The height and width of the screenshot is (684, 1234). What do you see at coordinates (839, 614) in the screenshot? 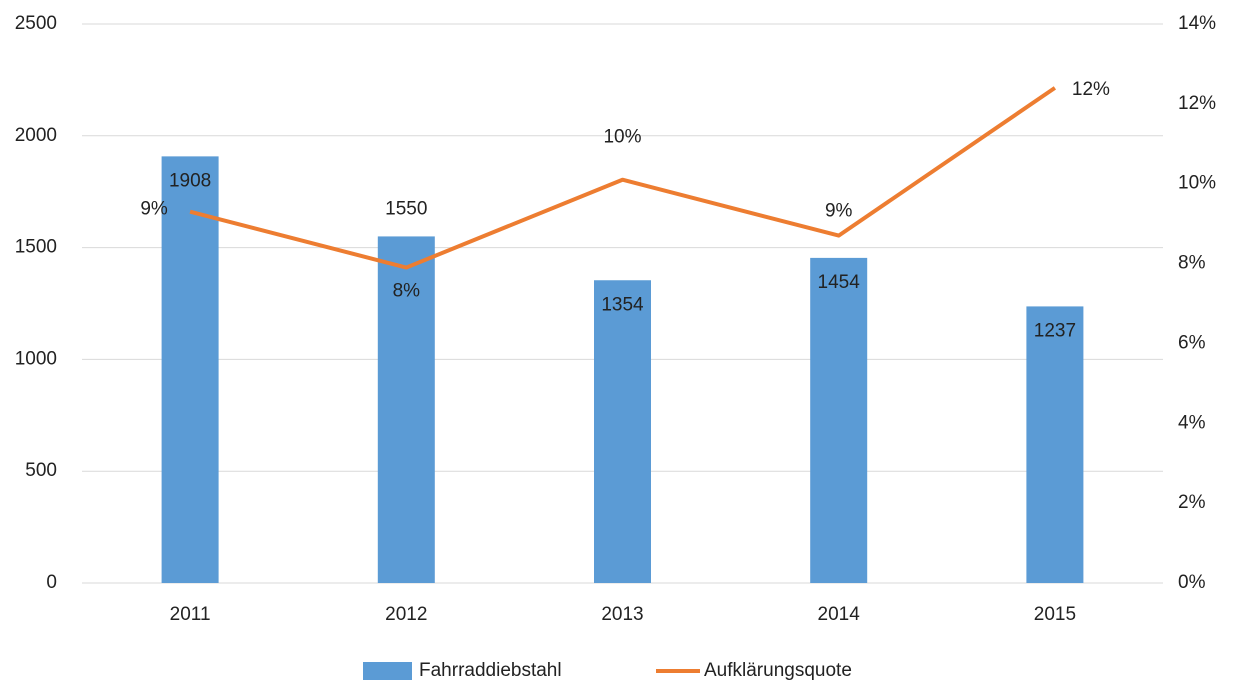
I see `x-tick-label: 2014` at bounding box center [839, 614].